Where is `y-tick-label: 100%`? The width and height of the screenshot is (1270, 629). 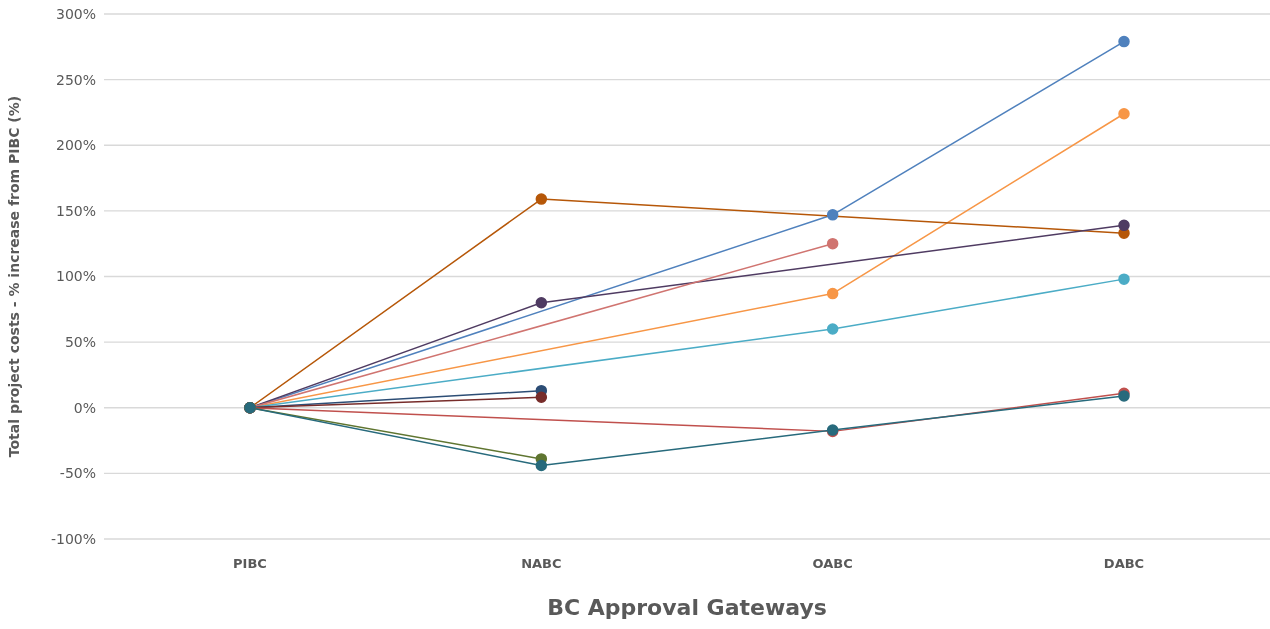
y-tick-label: 100% is located at coordinates (75, 276).